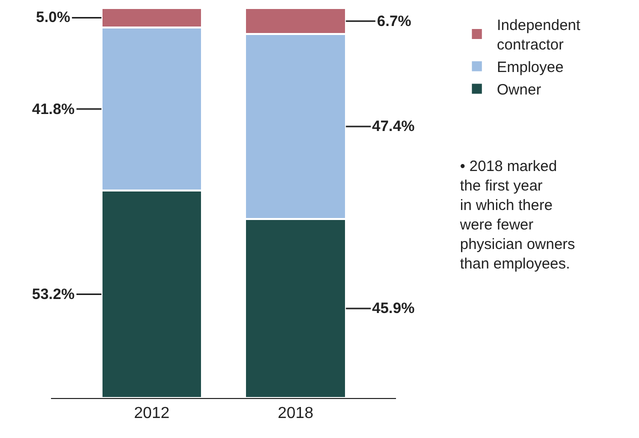 The height and width of the screenshot is (438, 639). Describe the element at coordinates (393, 126) in the screenshot. I see `data-label: 47.4%` at that location.